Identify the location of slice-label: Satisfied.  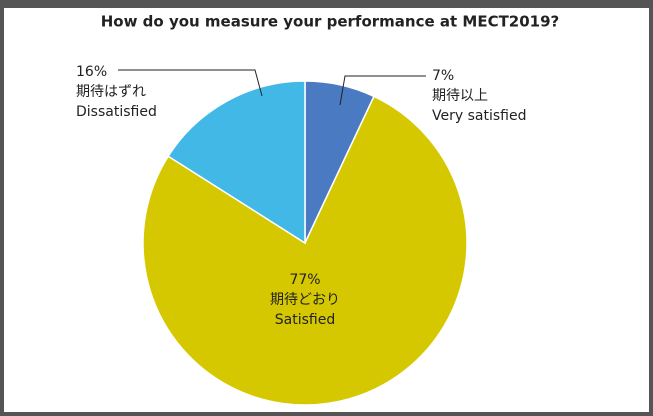
(305, 320).